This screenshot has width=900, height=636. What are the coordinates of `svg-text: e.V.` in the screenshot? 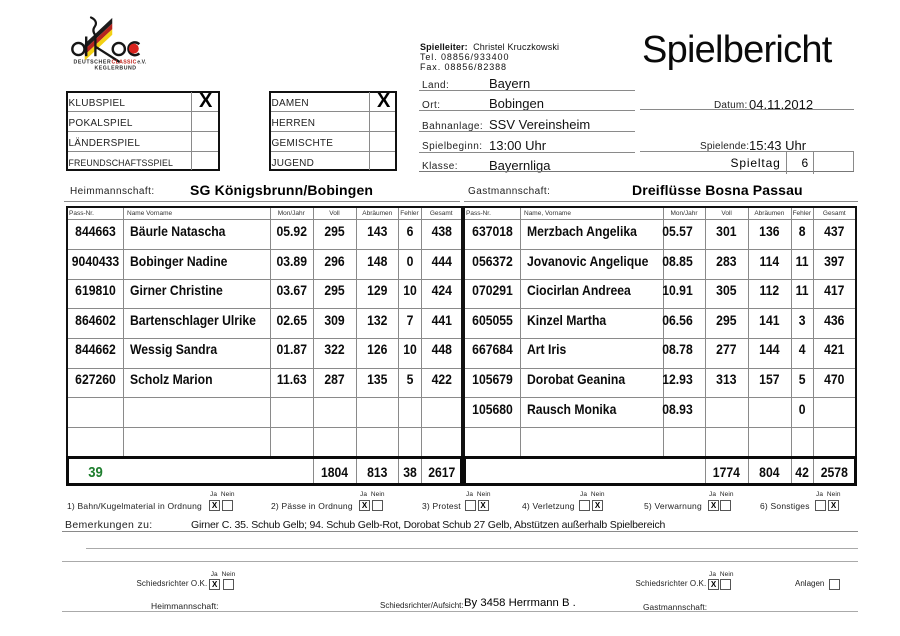 It's located at (141, 63).